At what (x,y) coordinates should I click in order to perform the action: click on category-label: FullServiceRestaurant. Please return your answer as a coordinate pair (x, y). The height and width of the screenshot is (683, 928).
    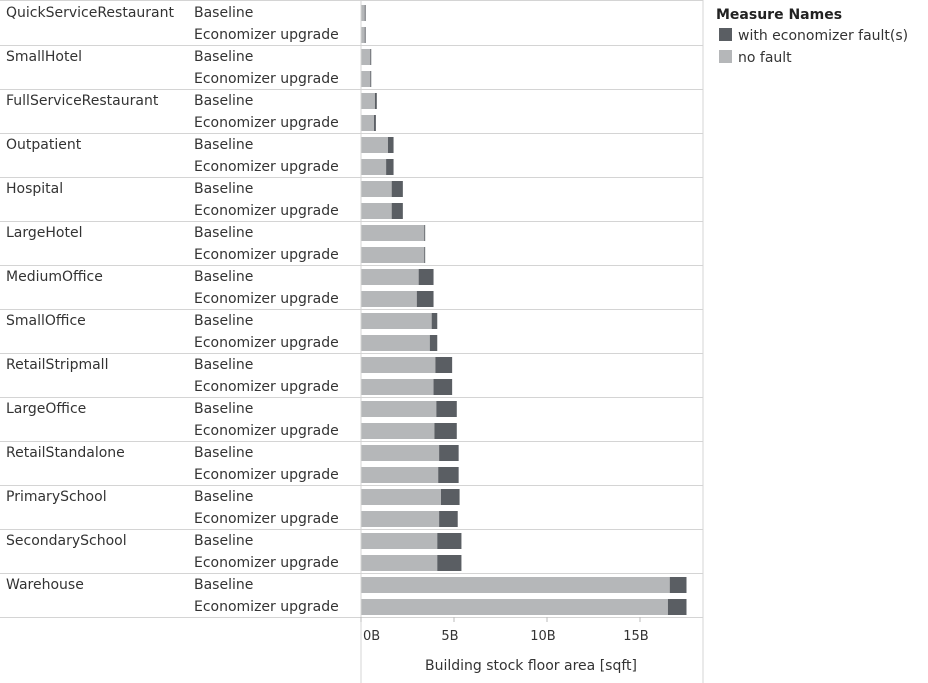
    Looking at the image, I should click on (82, 101).